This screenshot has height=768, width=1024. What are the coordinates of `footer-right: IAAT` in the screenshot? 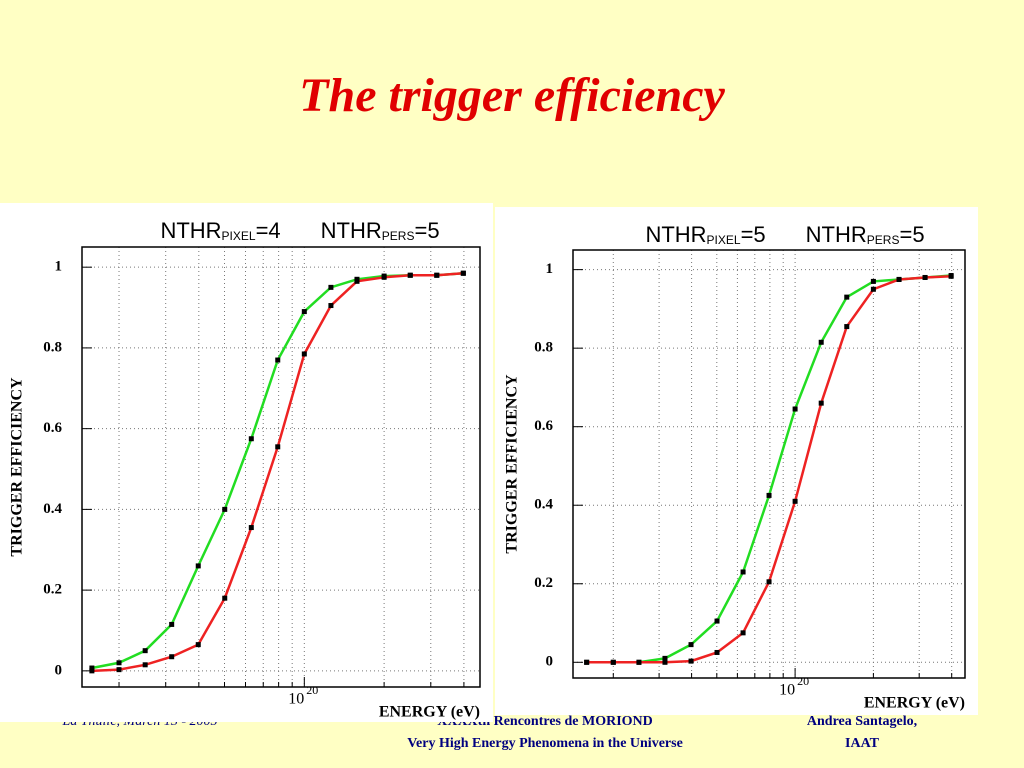 It's located at (862, 743).